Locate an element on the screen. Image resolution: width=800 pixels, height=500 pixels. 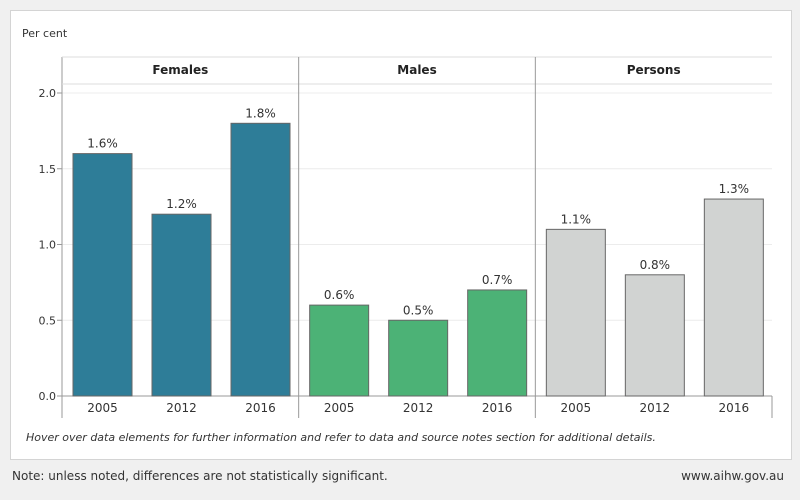
data-label: 0.8% is located at coordinates (655, 265).